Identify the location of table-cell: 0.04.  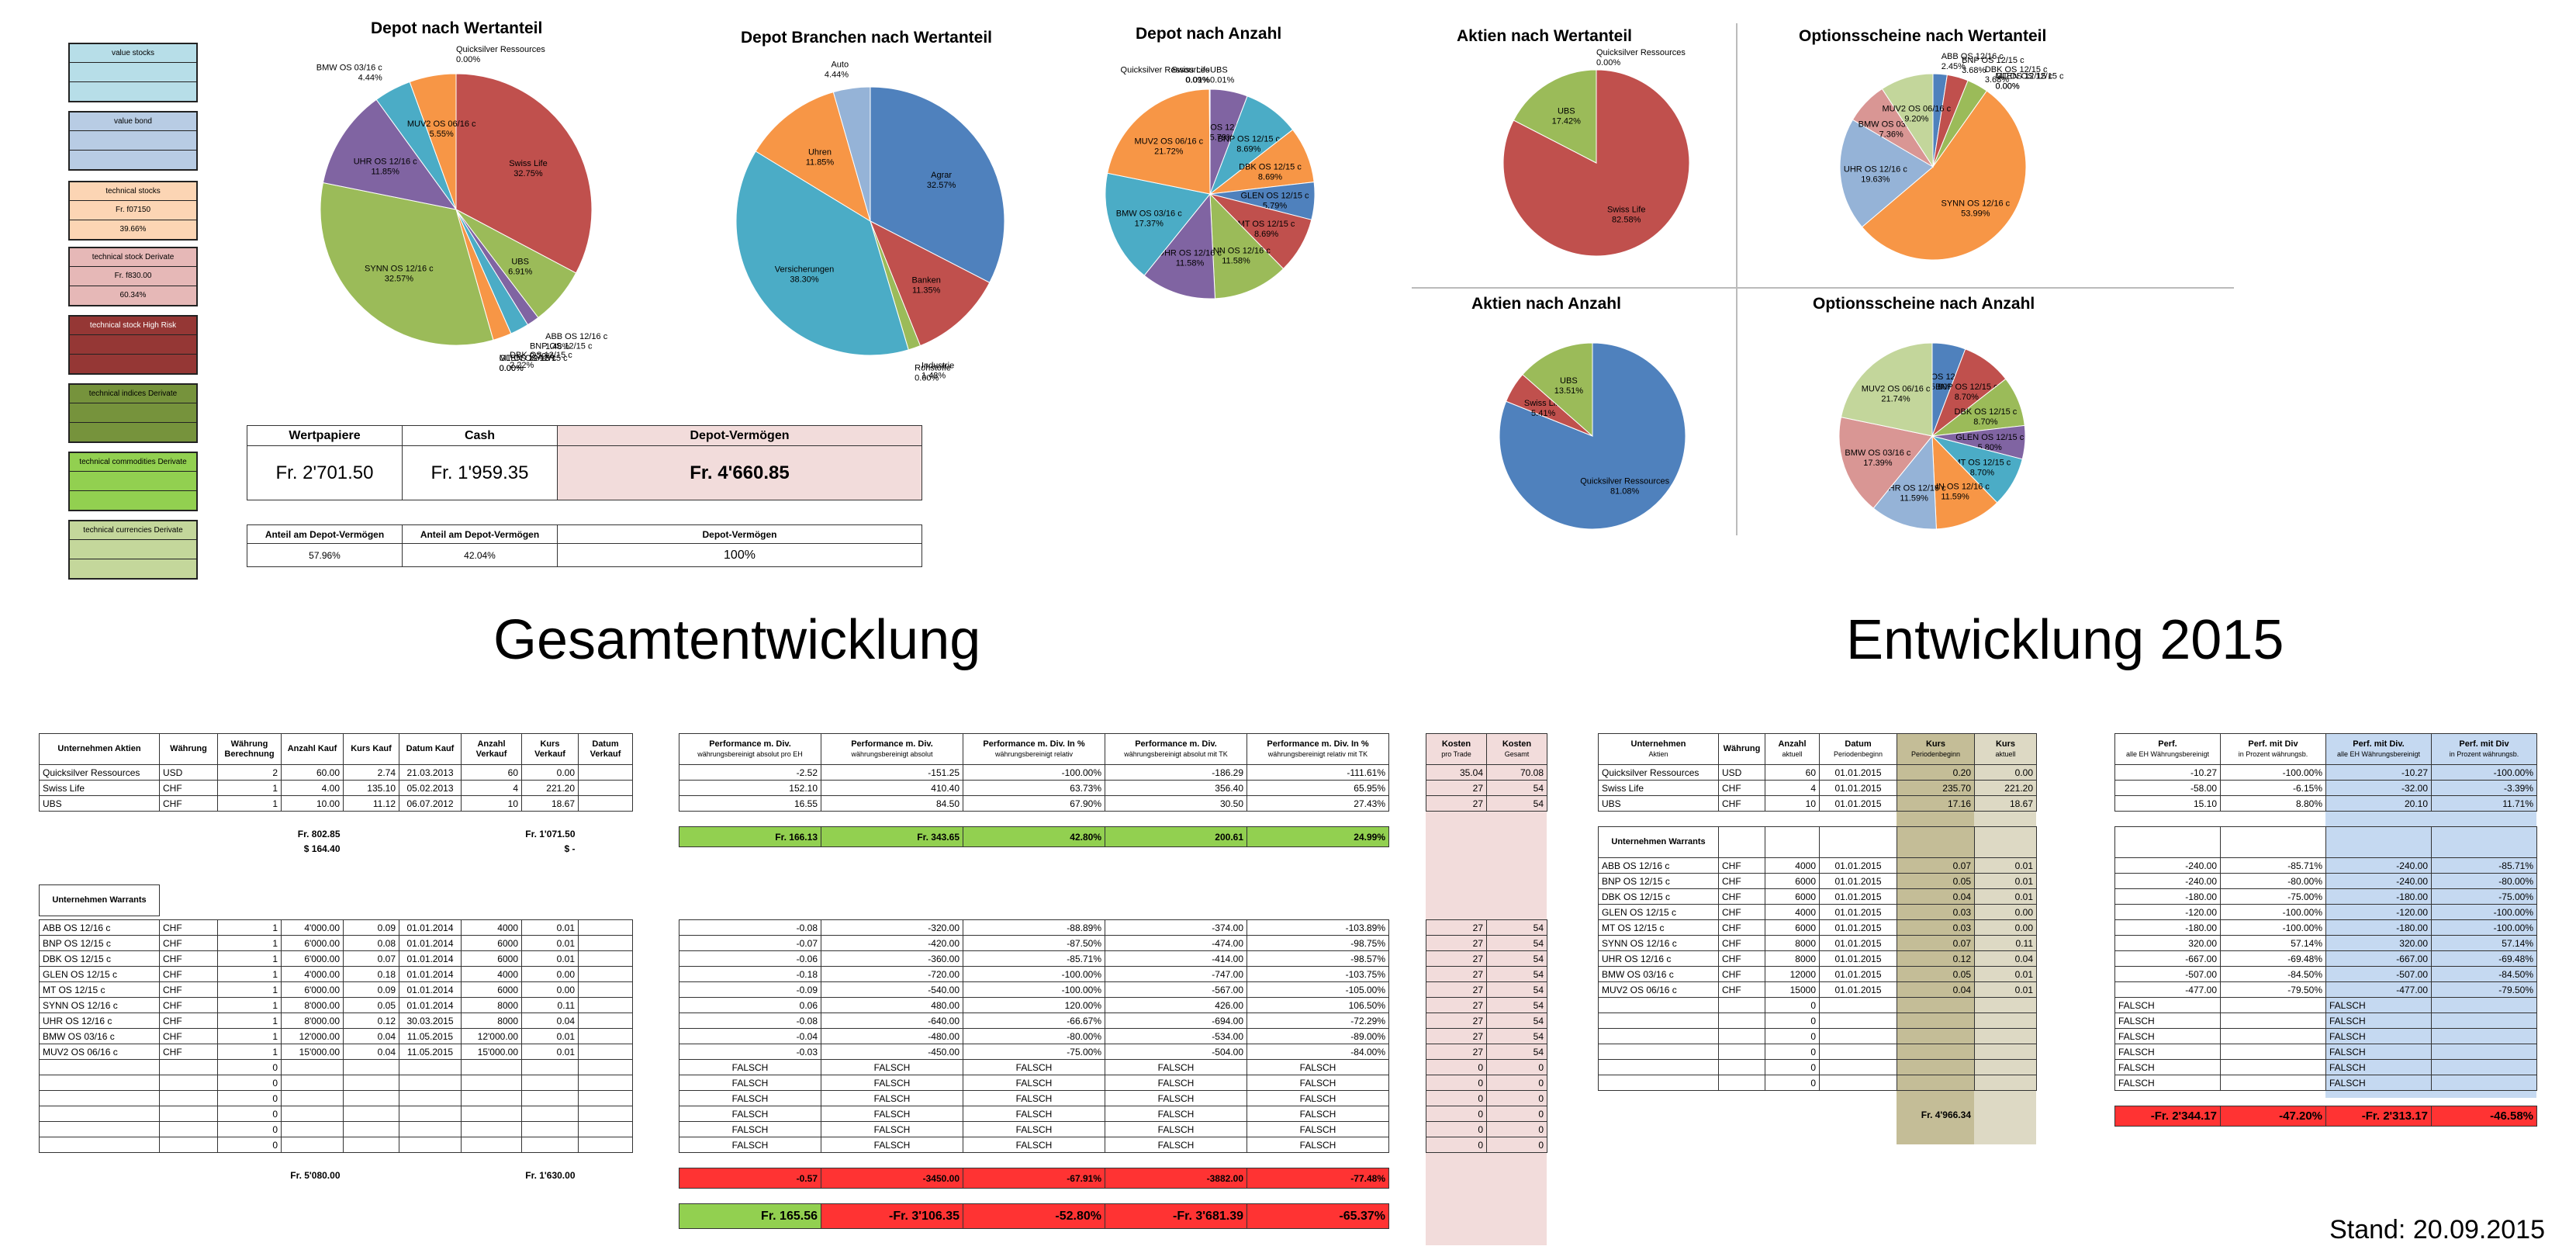
(1936, 897).